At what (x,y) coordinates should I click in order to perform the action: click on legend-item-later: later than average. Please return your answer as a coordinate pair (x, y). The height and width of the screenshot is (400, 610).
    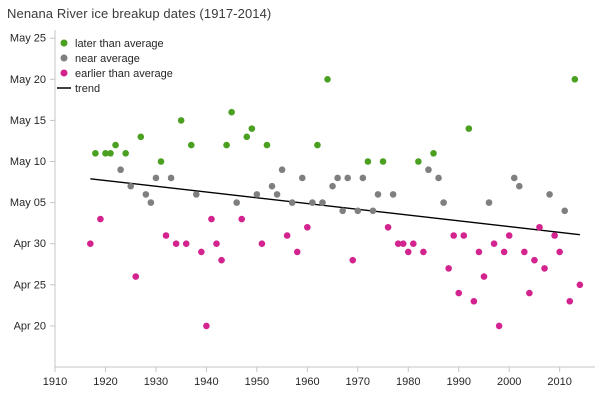
    Looking at the image, I should click on (112, 44).